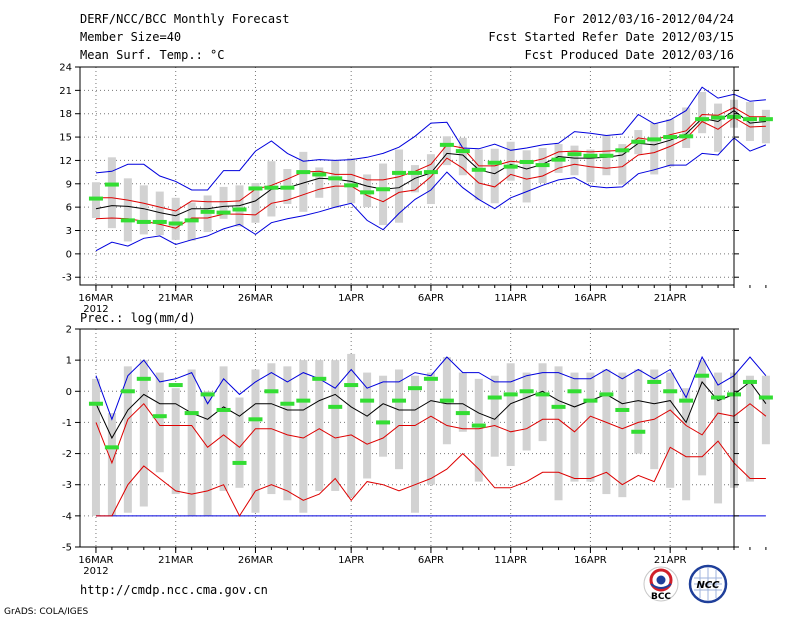 Image resolution: width=800 pixels, height=618 pixels. What do you see at coordinates (430, 138) in the screenshot?
I see `temp-min-line` at bounding box center [430, 138].